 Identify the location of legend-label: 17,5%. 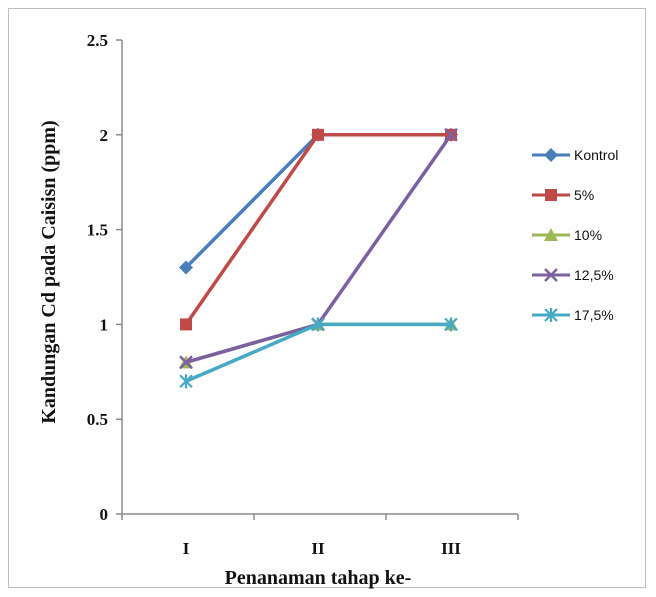
(594, 315).